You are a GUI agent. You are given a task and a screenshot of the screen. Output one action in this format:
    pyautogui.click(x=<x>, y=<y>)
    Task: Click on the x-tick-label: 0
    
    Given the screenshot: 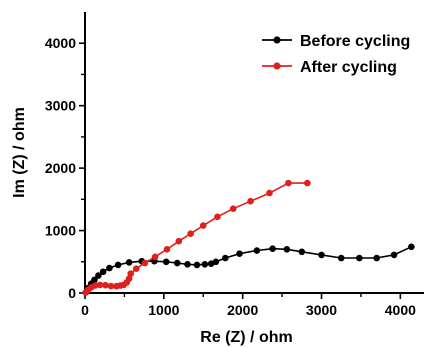 What is the action you would take?
    pyautogui.click(x=85, y=310)
    